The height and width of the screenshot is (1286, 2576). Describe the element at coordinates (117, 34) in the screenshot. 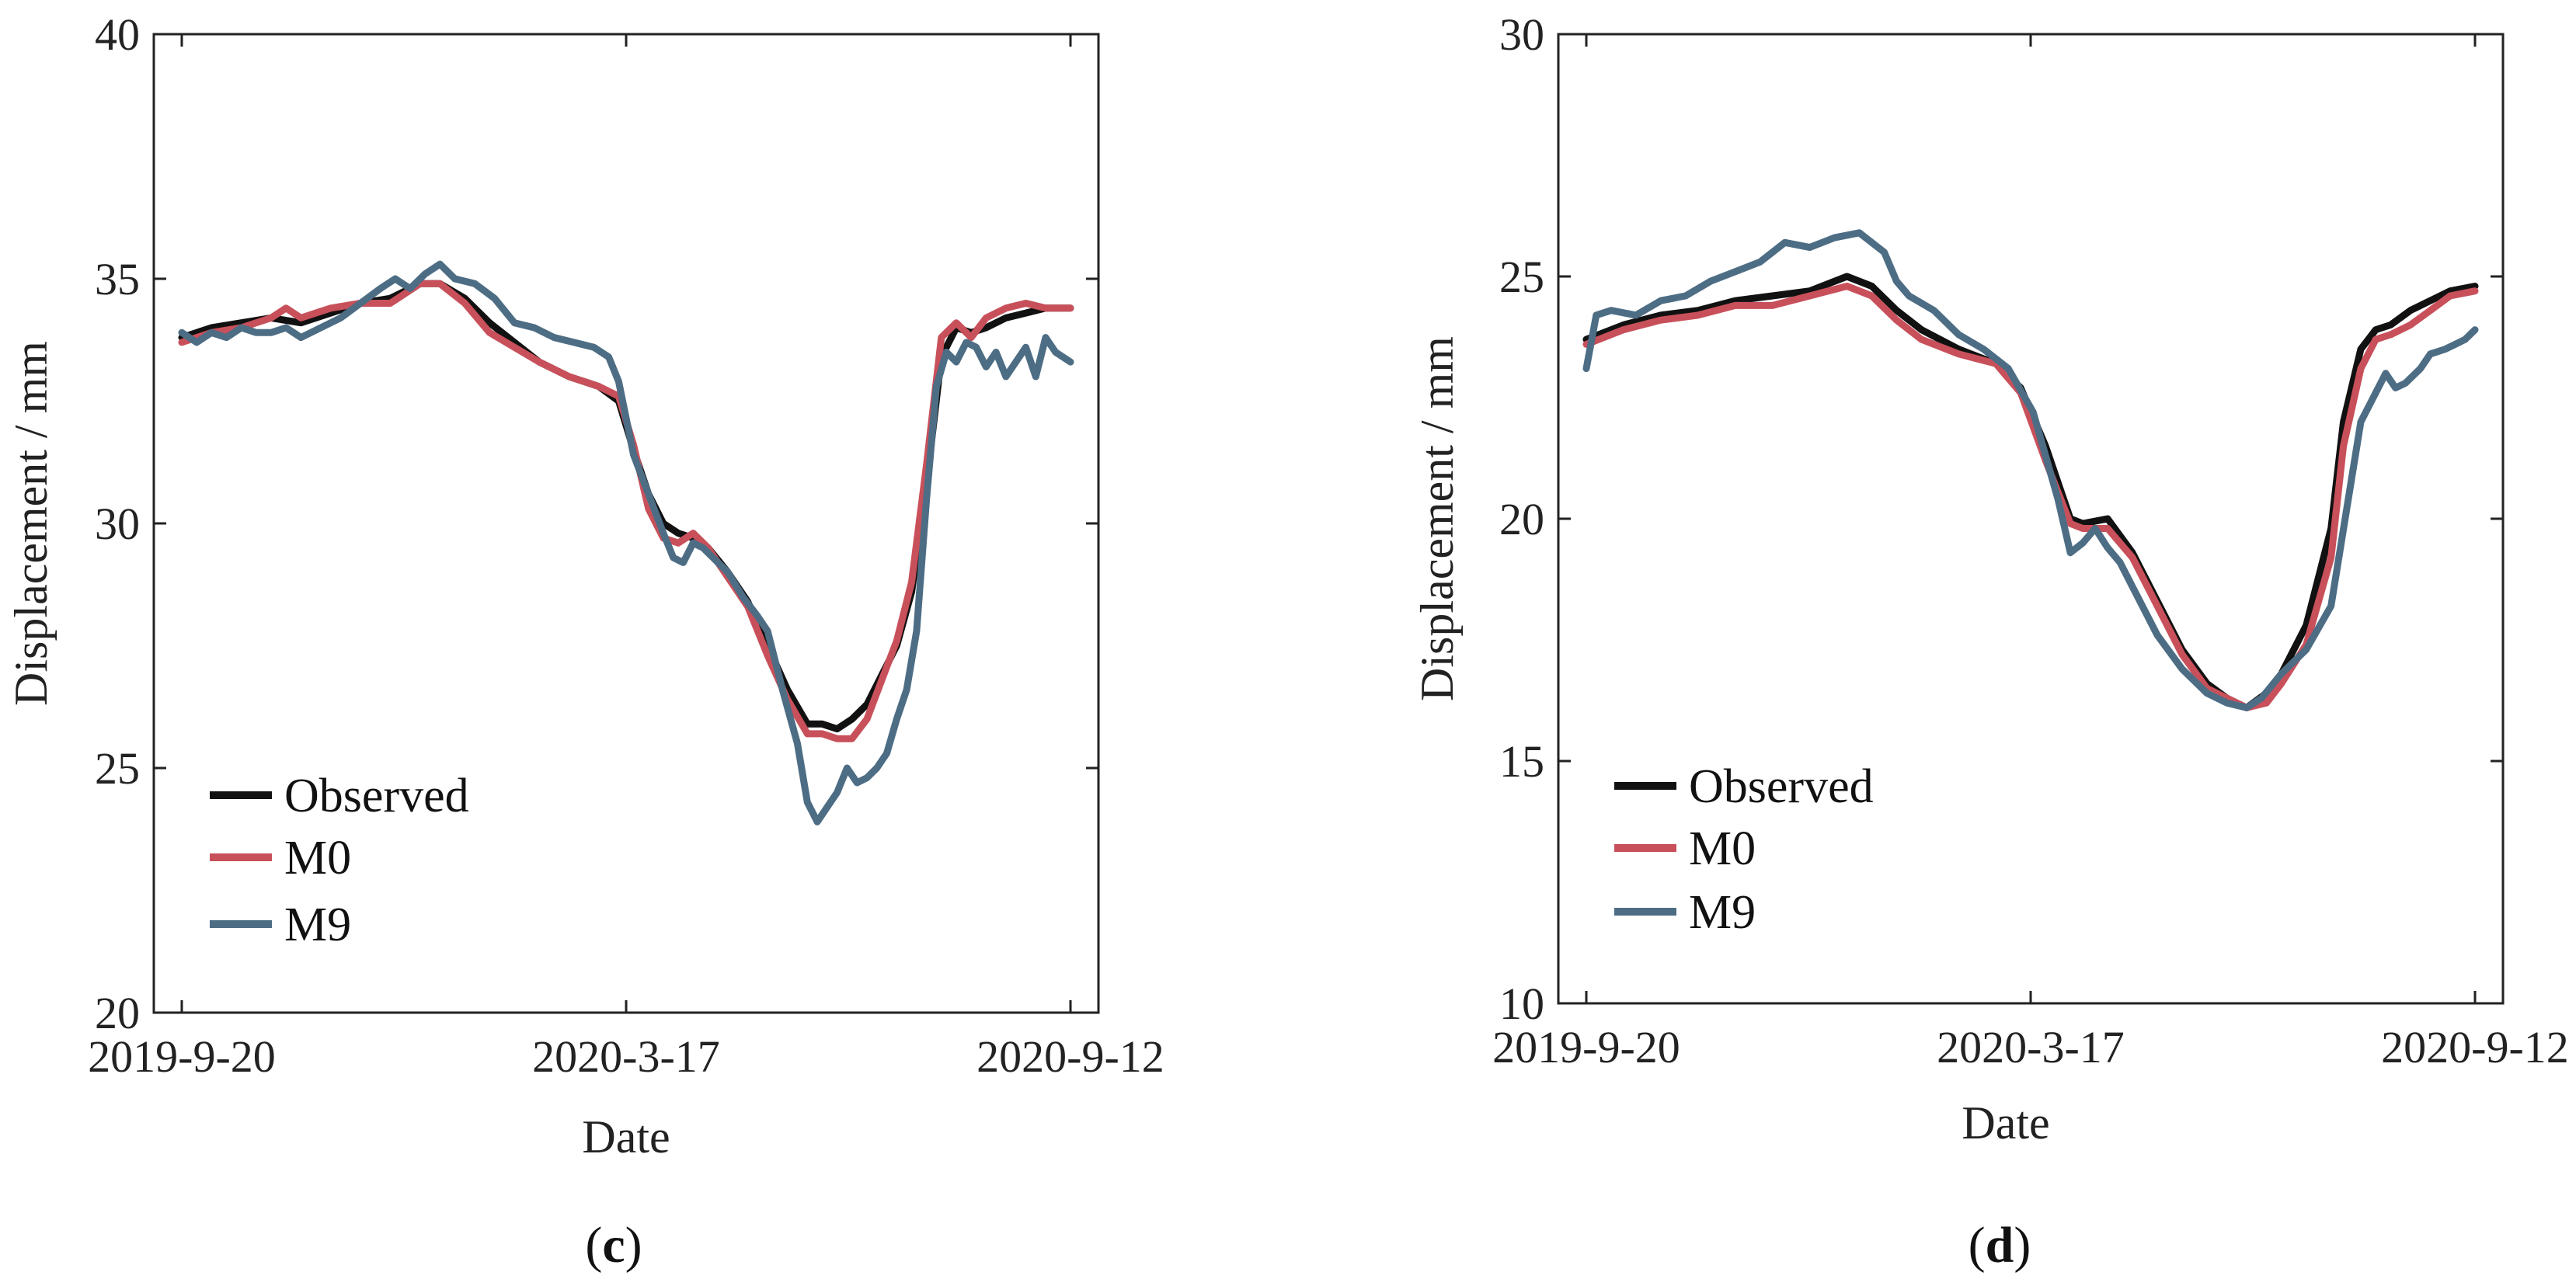

I see `y-tick-label: 40` at that location.